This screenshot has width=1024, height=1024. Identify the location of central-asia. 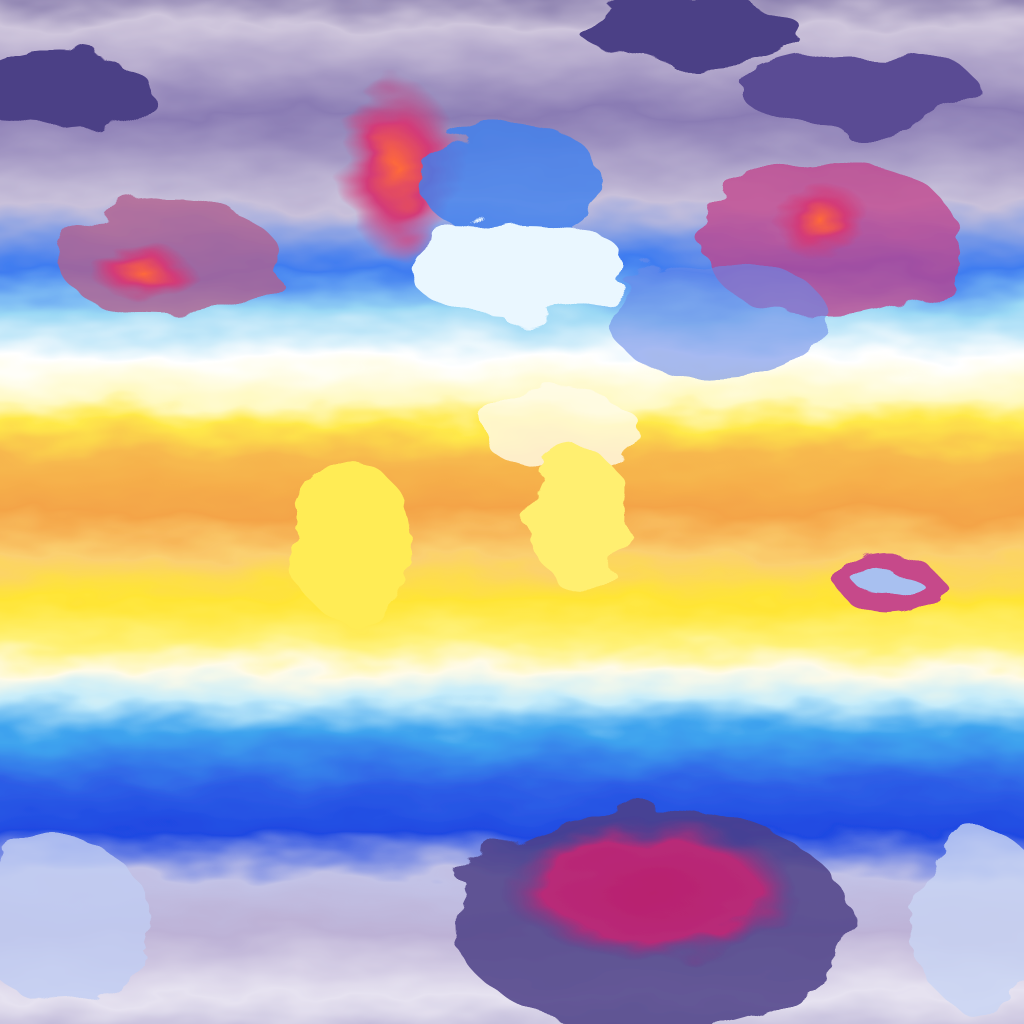
(720, 320).